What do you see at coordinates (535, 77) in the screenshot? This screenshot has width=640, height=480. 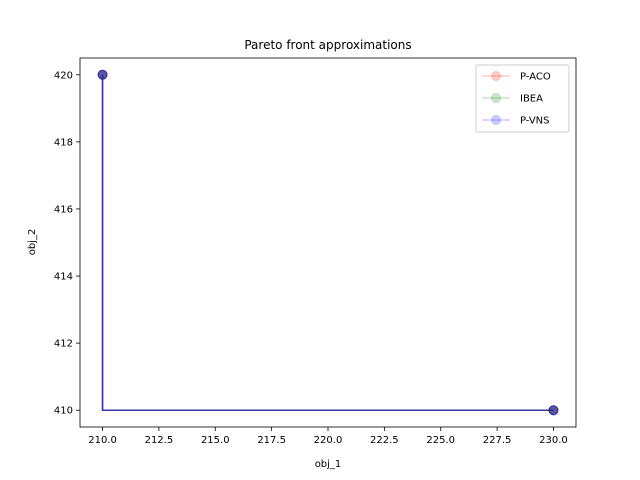 I see `legend-label: P-ACO` at bounding box center [535, 77].